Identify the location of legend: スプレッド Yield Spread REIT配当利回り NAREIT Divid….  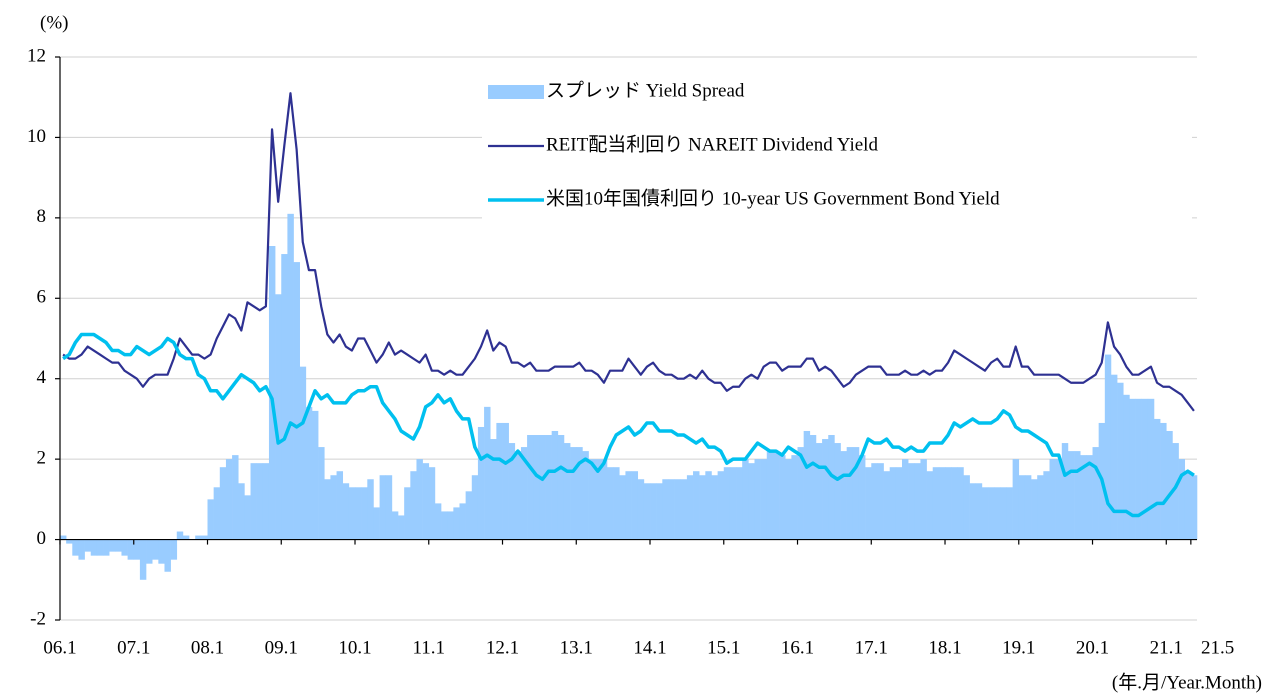
(837, 149).